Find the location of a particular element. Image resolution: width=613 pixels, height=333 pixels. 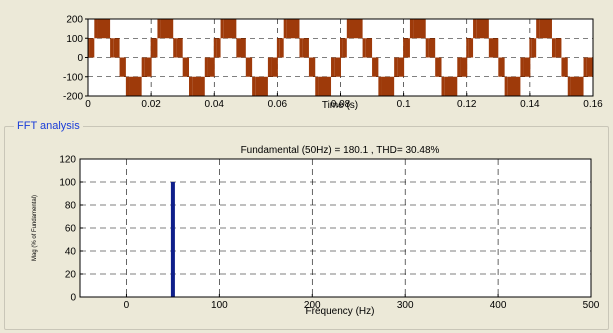

fft-xtick-label: 400 is located at coordinates (498, 305).